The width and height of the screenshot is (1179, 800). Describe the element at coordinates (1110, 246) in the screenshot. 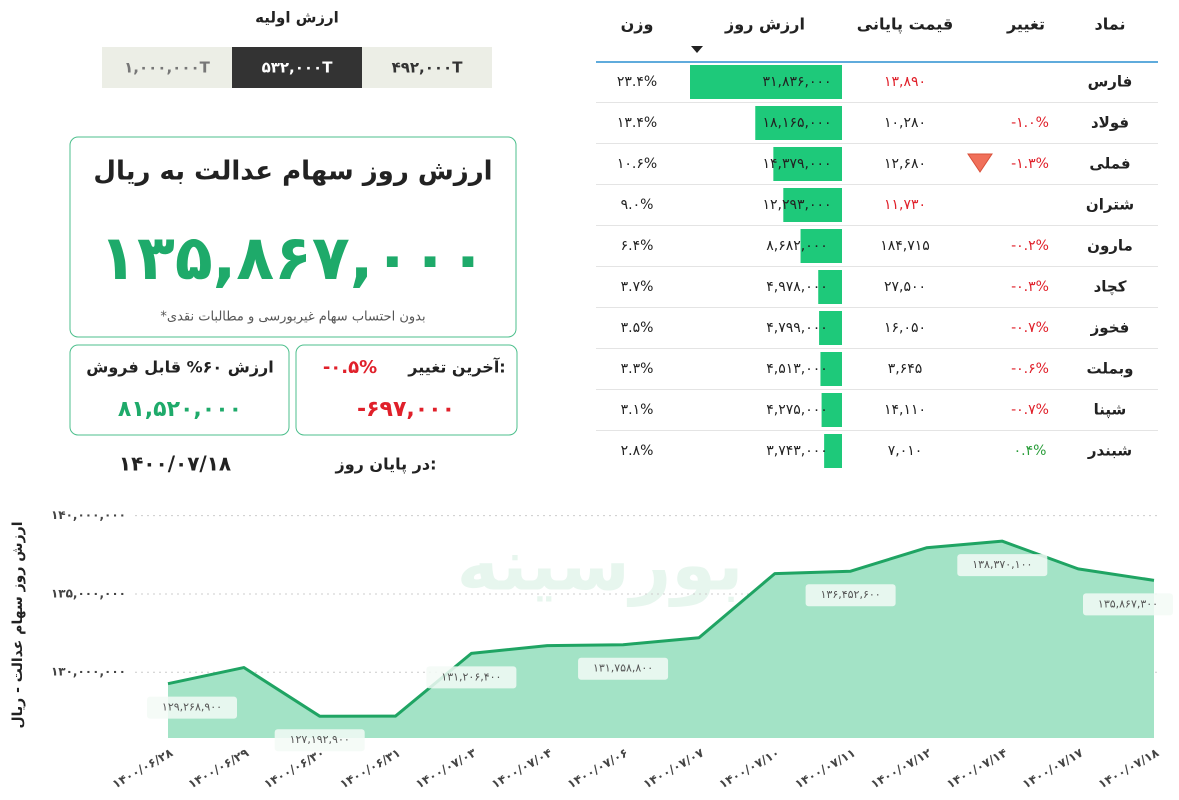

I see `symbol: مارون` at that location.